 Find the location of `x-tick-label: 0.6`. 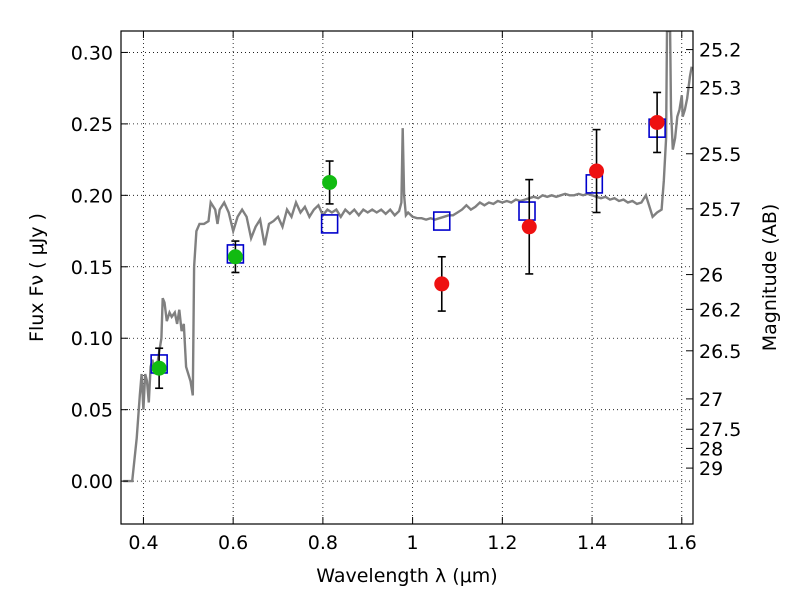

x-tick-label: 0.6 is located at coordinates (233, 543).